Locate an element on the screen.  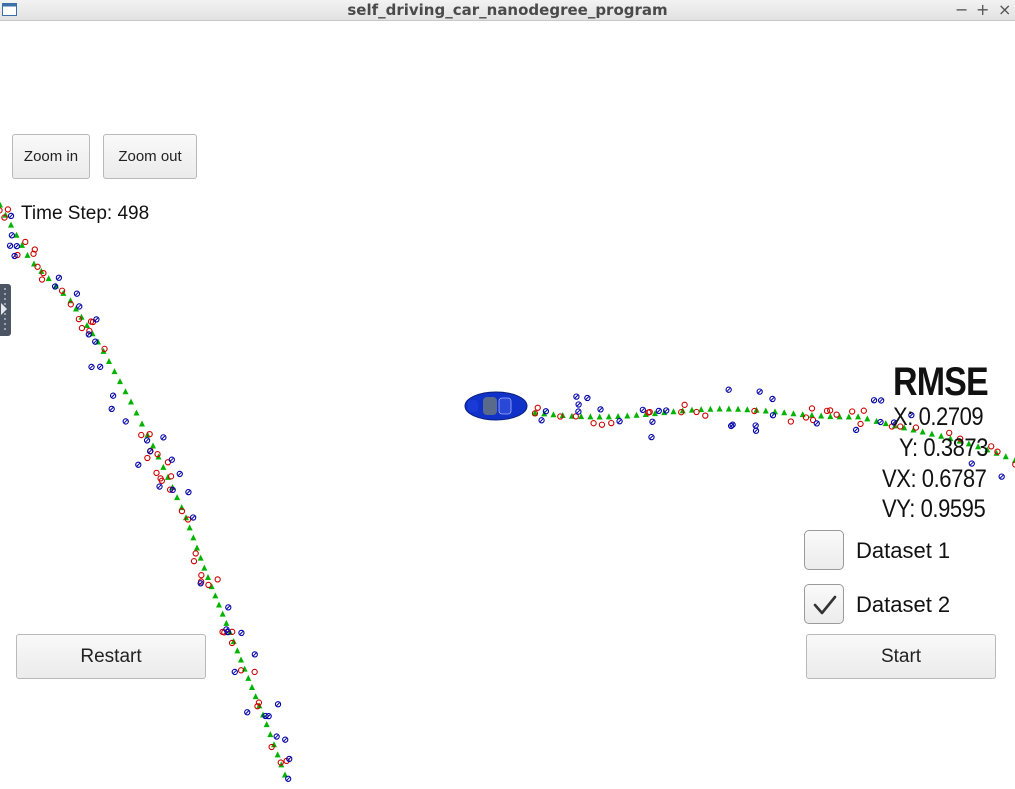
rmse-y-value: Y: 0.3873 is located at coordinates (944, 448).